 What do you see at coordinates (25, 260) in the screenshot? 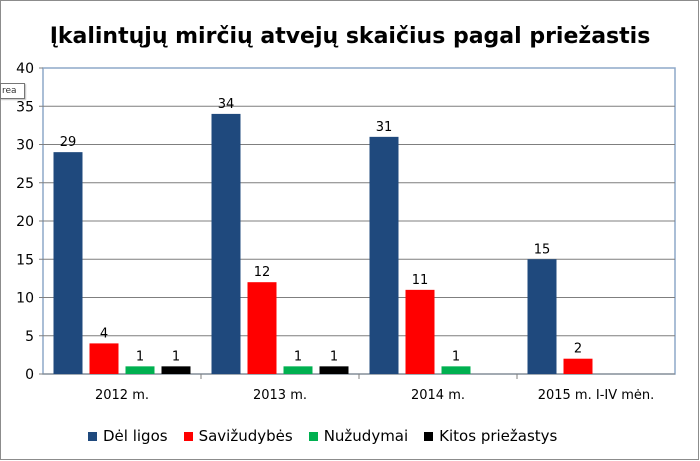
I see `y-tick-label: 15` at bounding box center [25, 260].